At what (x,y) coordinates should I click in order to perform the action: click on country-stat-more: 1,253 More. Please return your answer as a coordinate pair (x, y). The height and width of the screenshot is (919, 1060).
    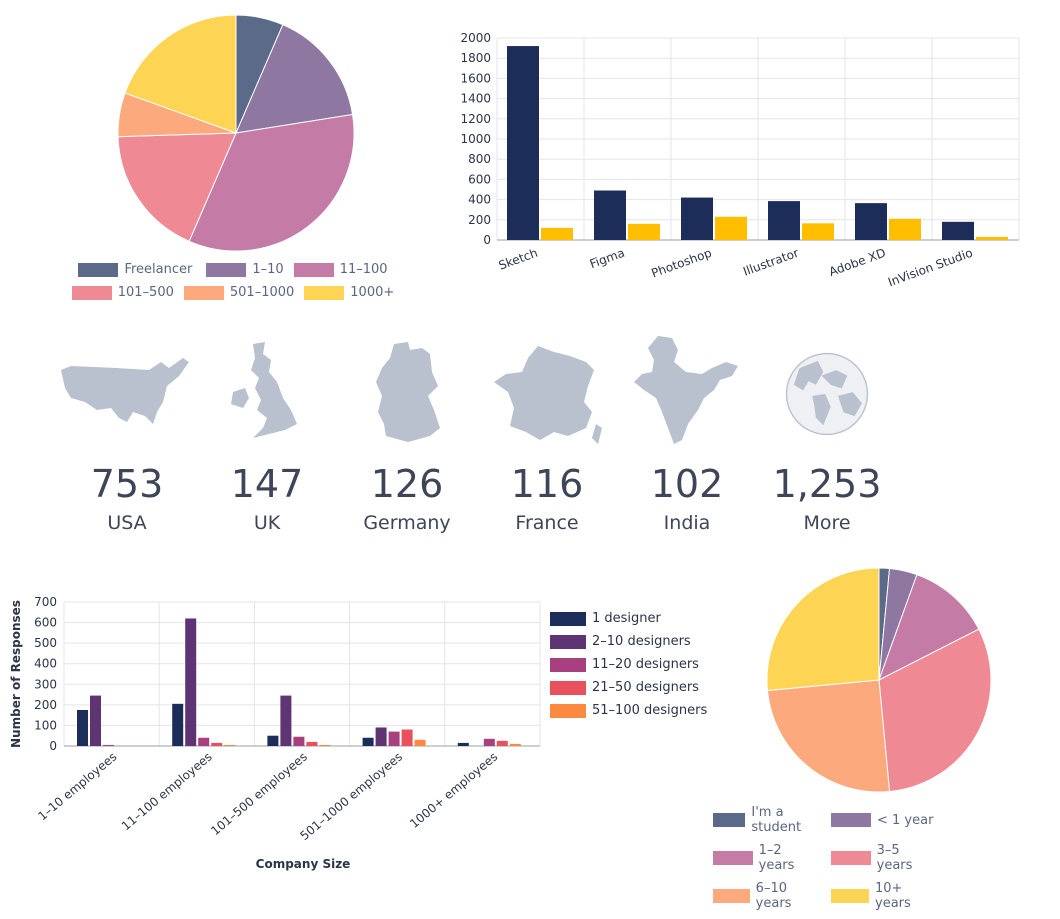
    Looking at the image, I should click on (827, 498).